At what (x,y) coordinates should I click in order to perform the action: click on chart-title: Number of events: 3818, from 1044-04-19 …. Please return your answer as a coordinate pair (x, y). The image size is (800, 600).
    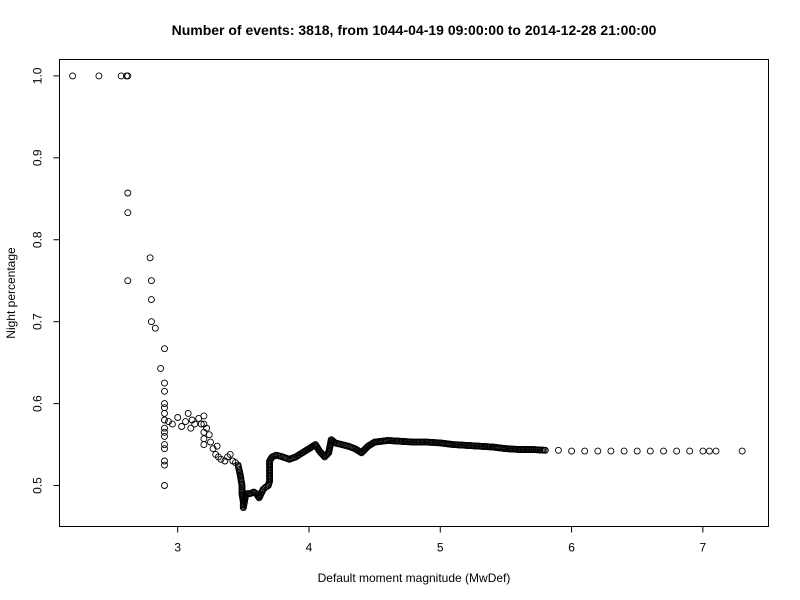
    Looking at the image, I should click on (414, 30).